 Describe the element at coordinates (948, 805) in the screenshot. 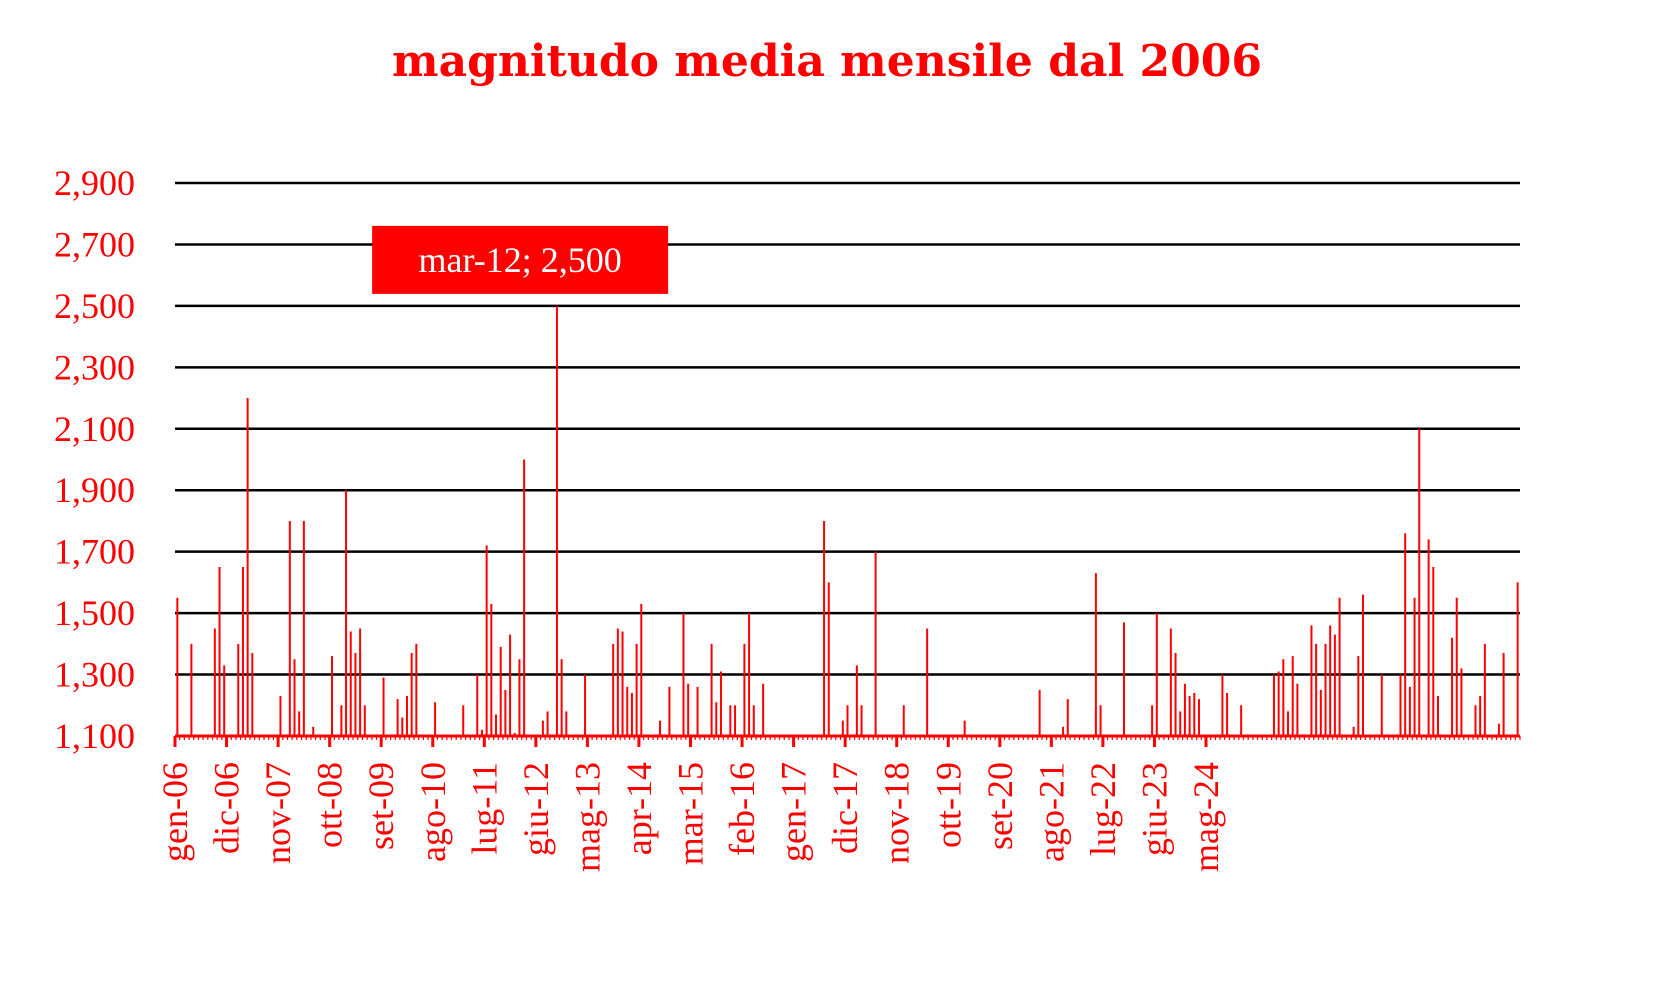

I see `x-tick-label: ott-19` at that location.